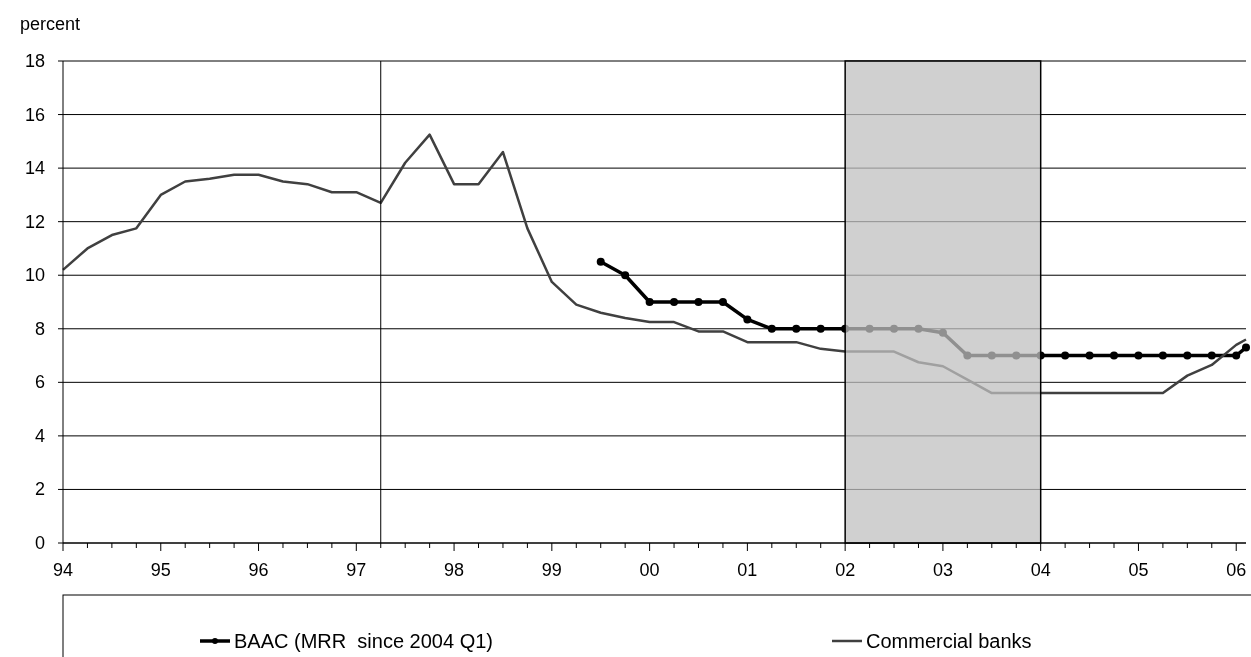 The image size is (1251, 657). I want to click on y-tick-label: 6, so click(39, 382).